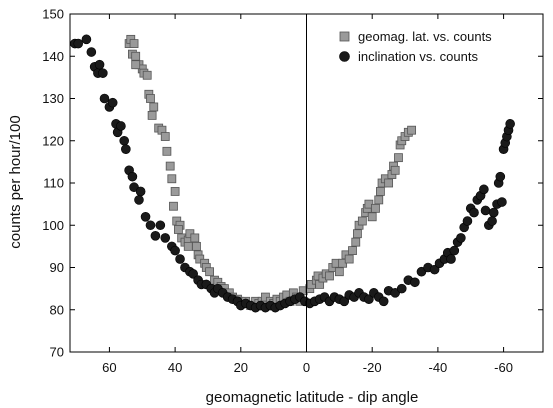 This screenshot has width=553, height=408. What do you see at coordinates (418, 56) in the screenshot?
I see `legend-label: inclination vs. counts` at bounding box center [418, 56].